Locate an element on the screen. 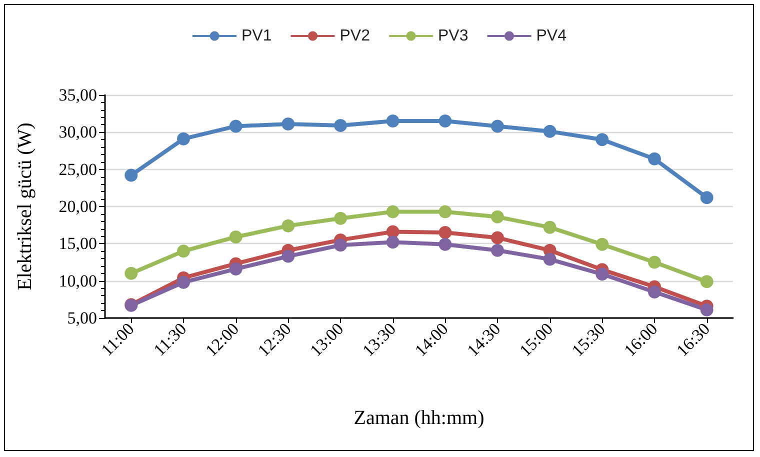 The image size is (760, 457). legend-label: PV2 is located at coordinates (355, 36).